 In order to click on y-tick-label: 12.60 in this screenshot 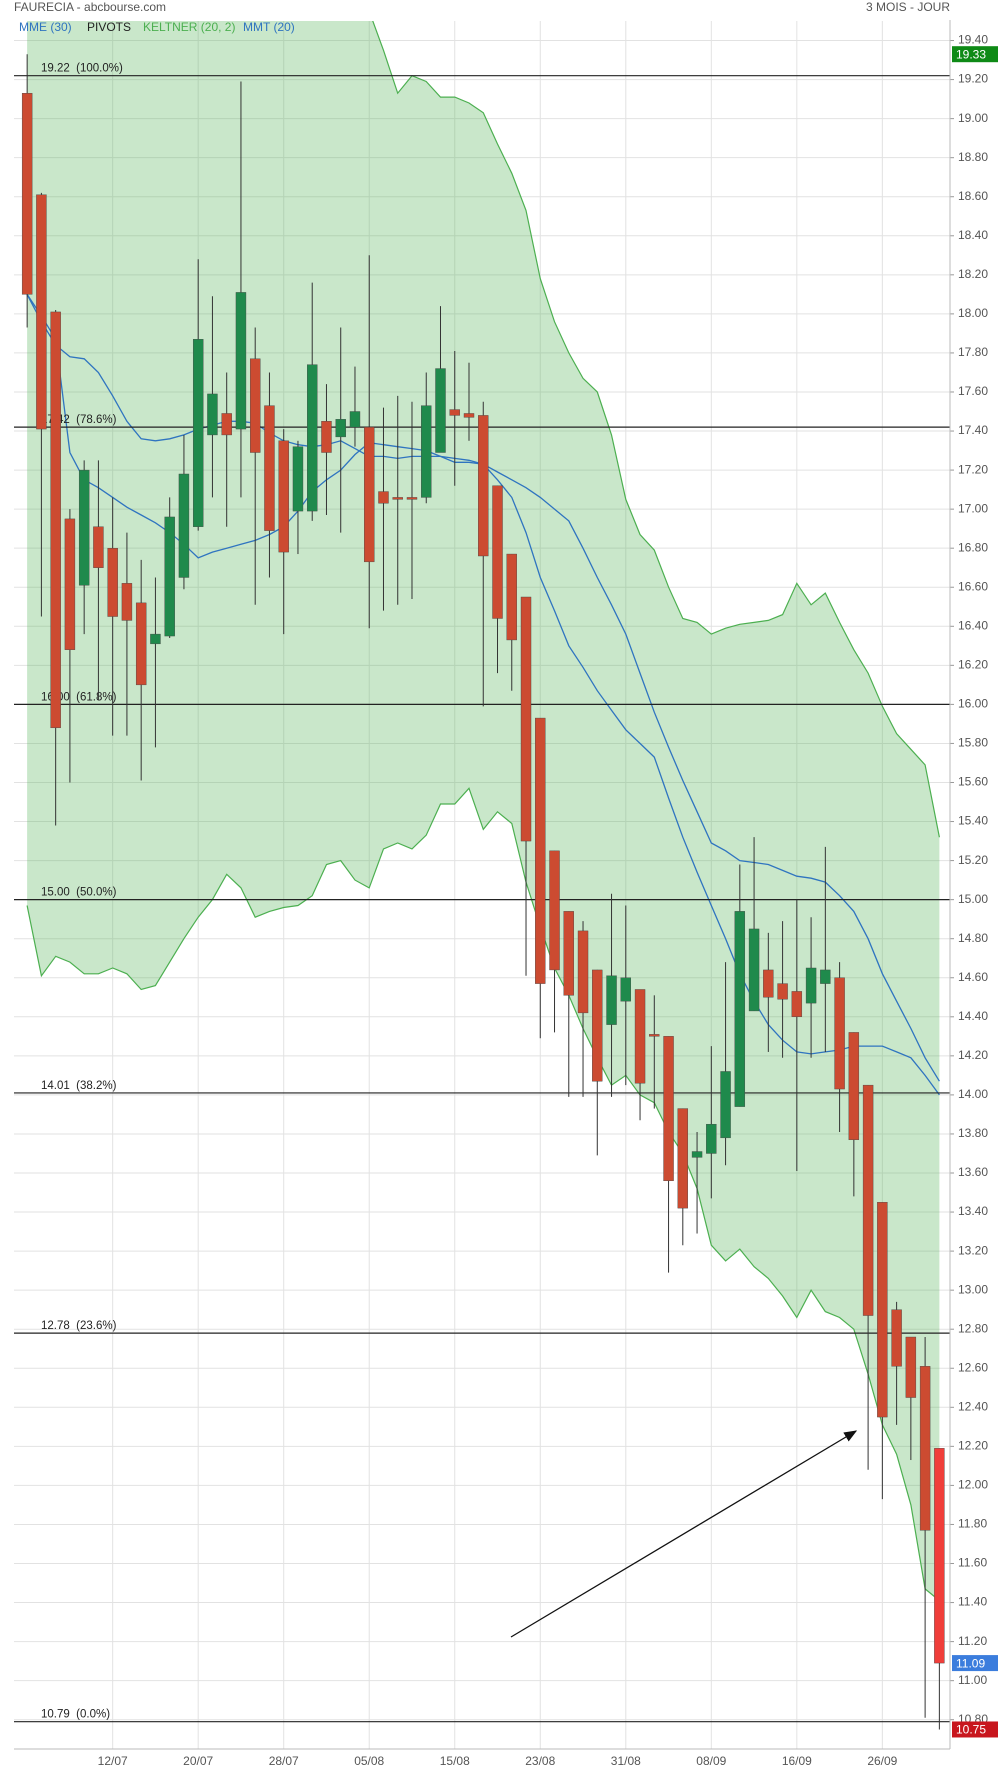, I will do `click(973, 1367)`.